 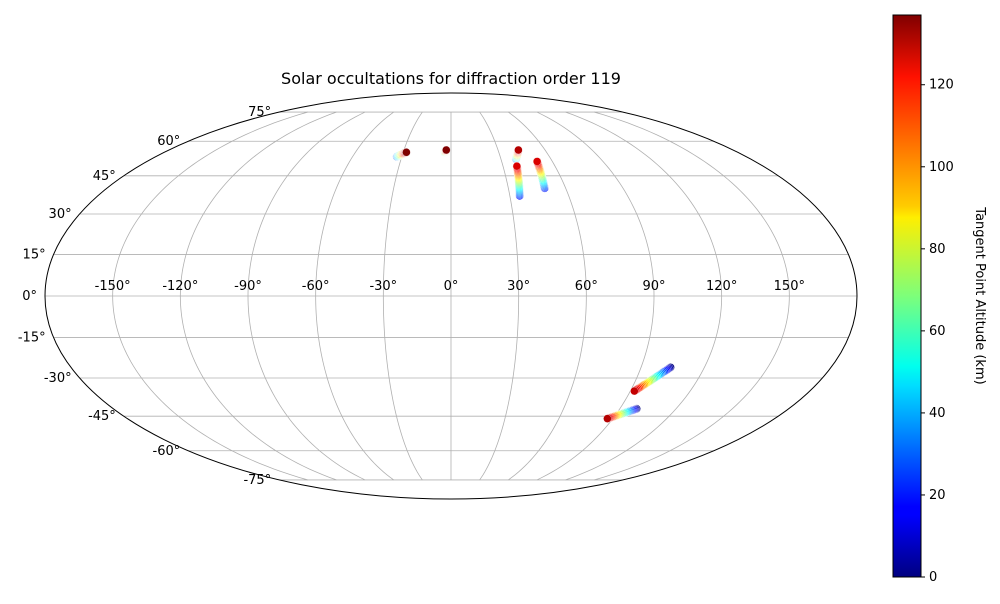 I want to click on colorbar-gradient, so click(x=907, y=296).